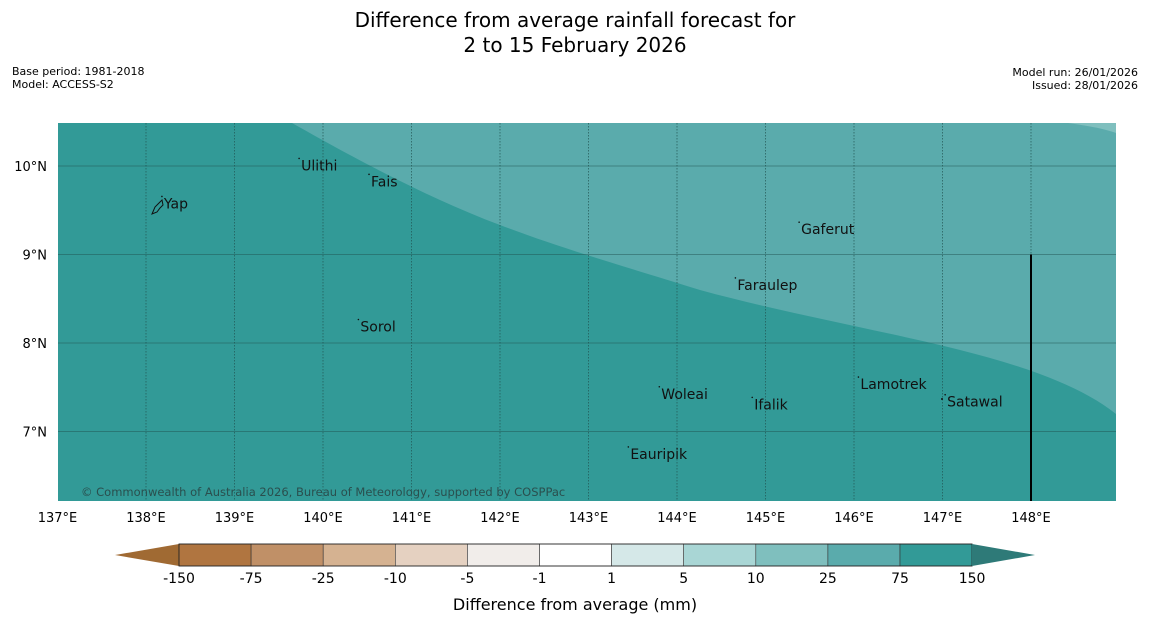 This screenshot has height=644, width=1150. What do you see at coordinates (35, 344) in the screenshot?
I see `latitude-tick-label: 8°N` at bounding box center [35, 344].